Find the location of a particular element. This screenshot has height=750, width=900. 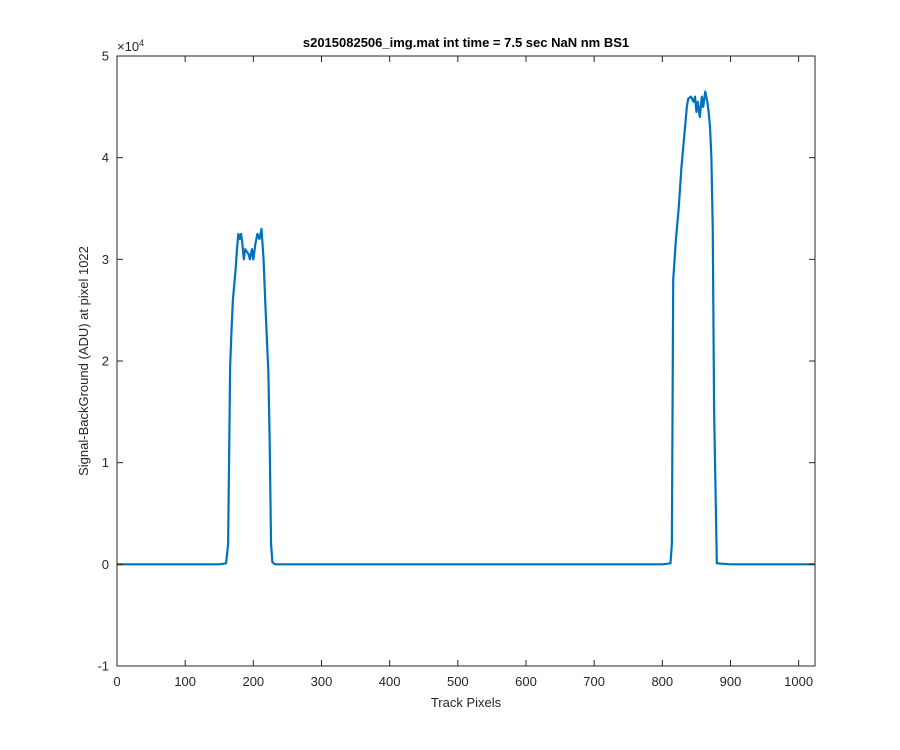

y-tick-label: 3 is located at coordinates (105, 259).